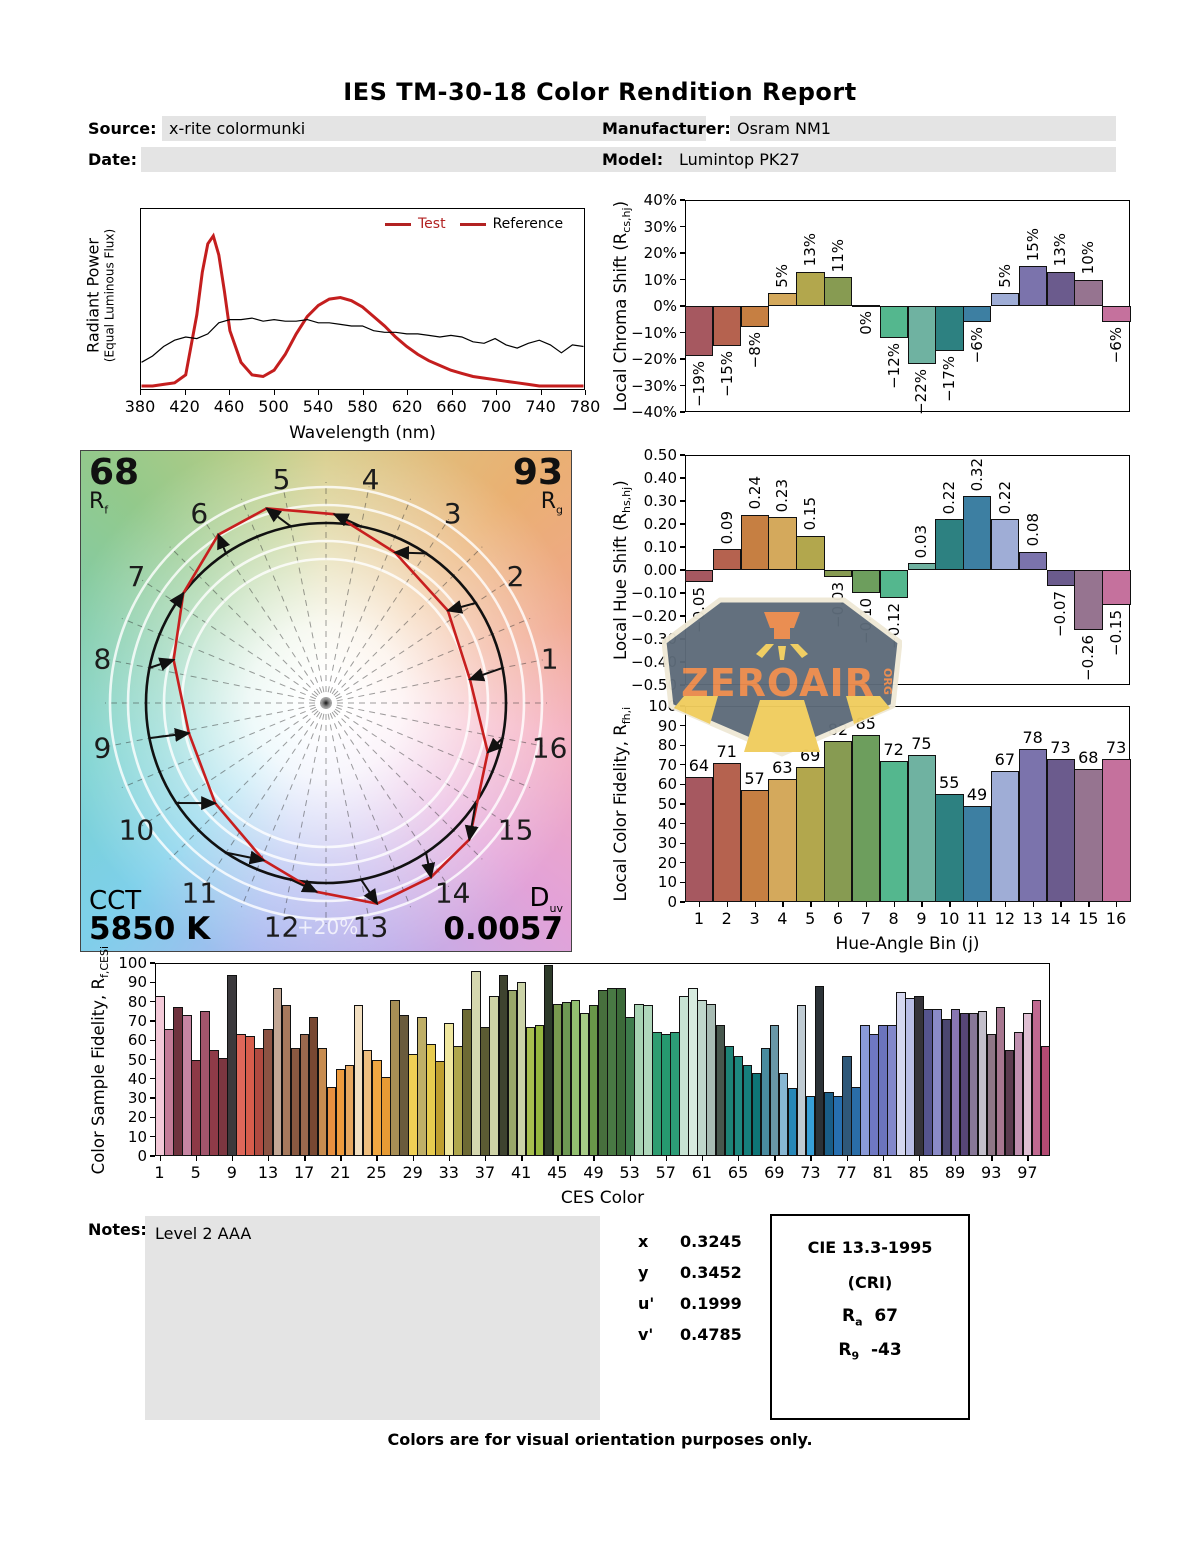 This screenshot has width=1200, height=1550. I want to click on watermark-wordmark: ZEROAIR, so click(778, 683).